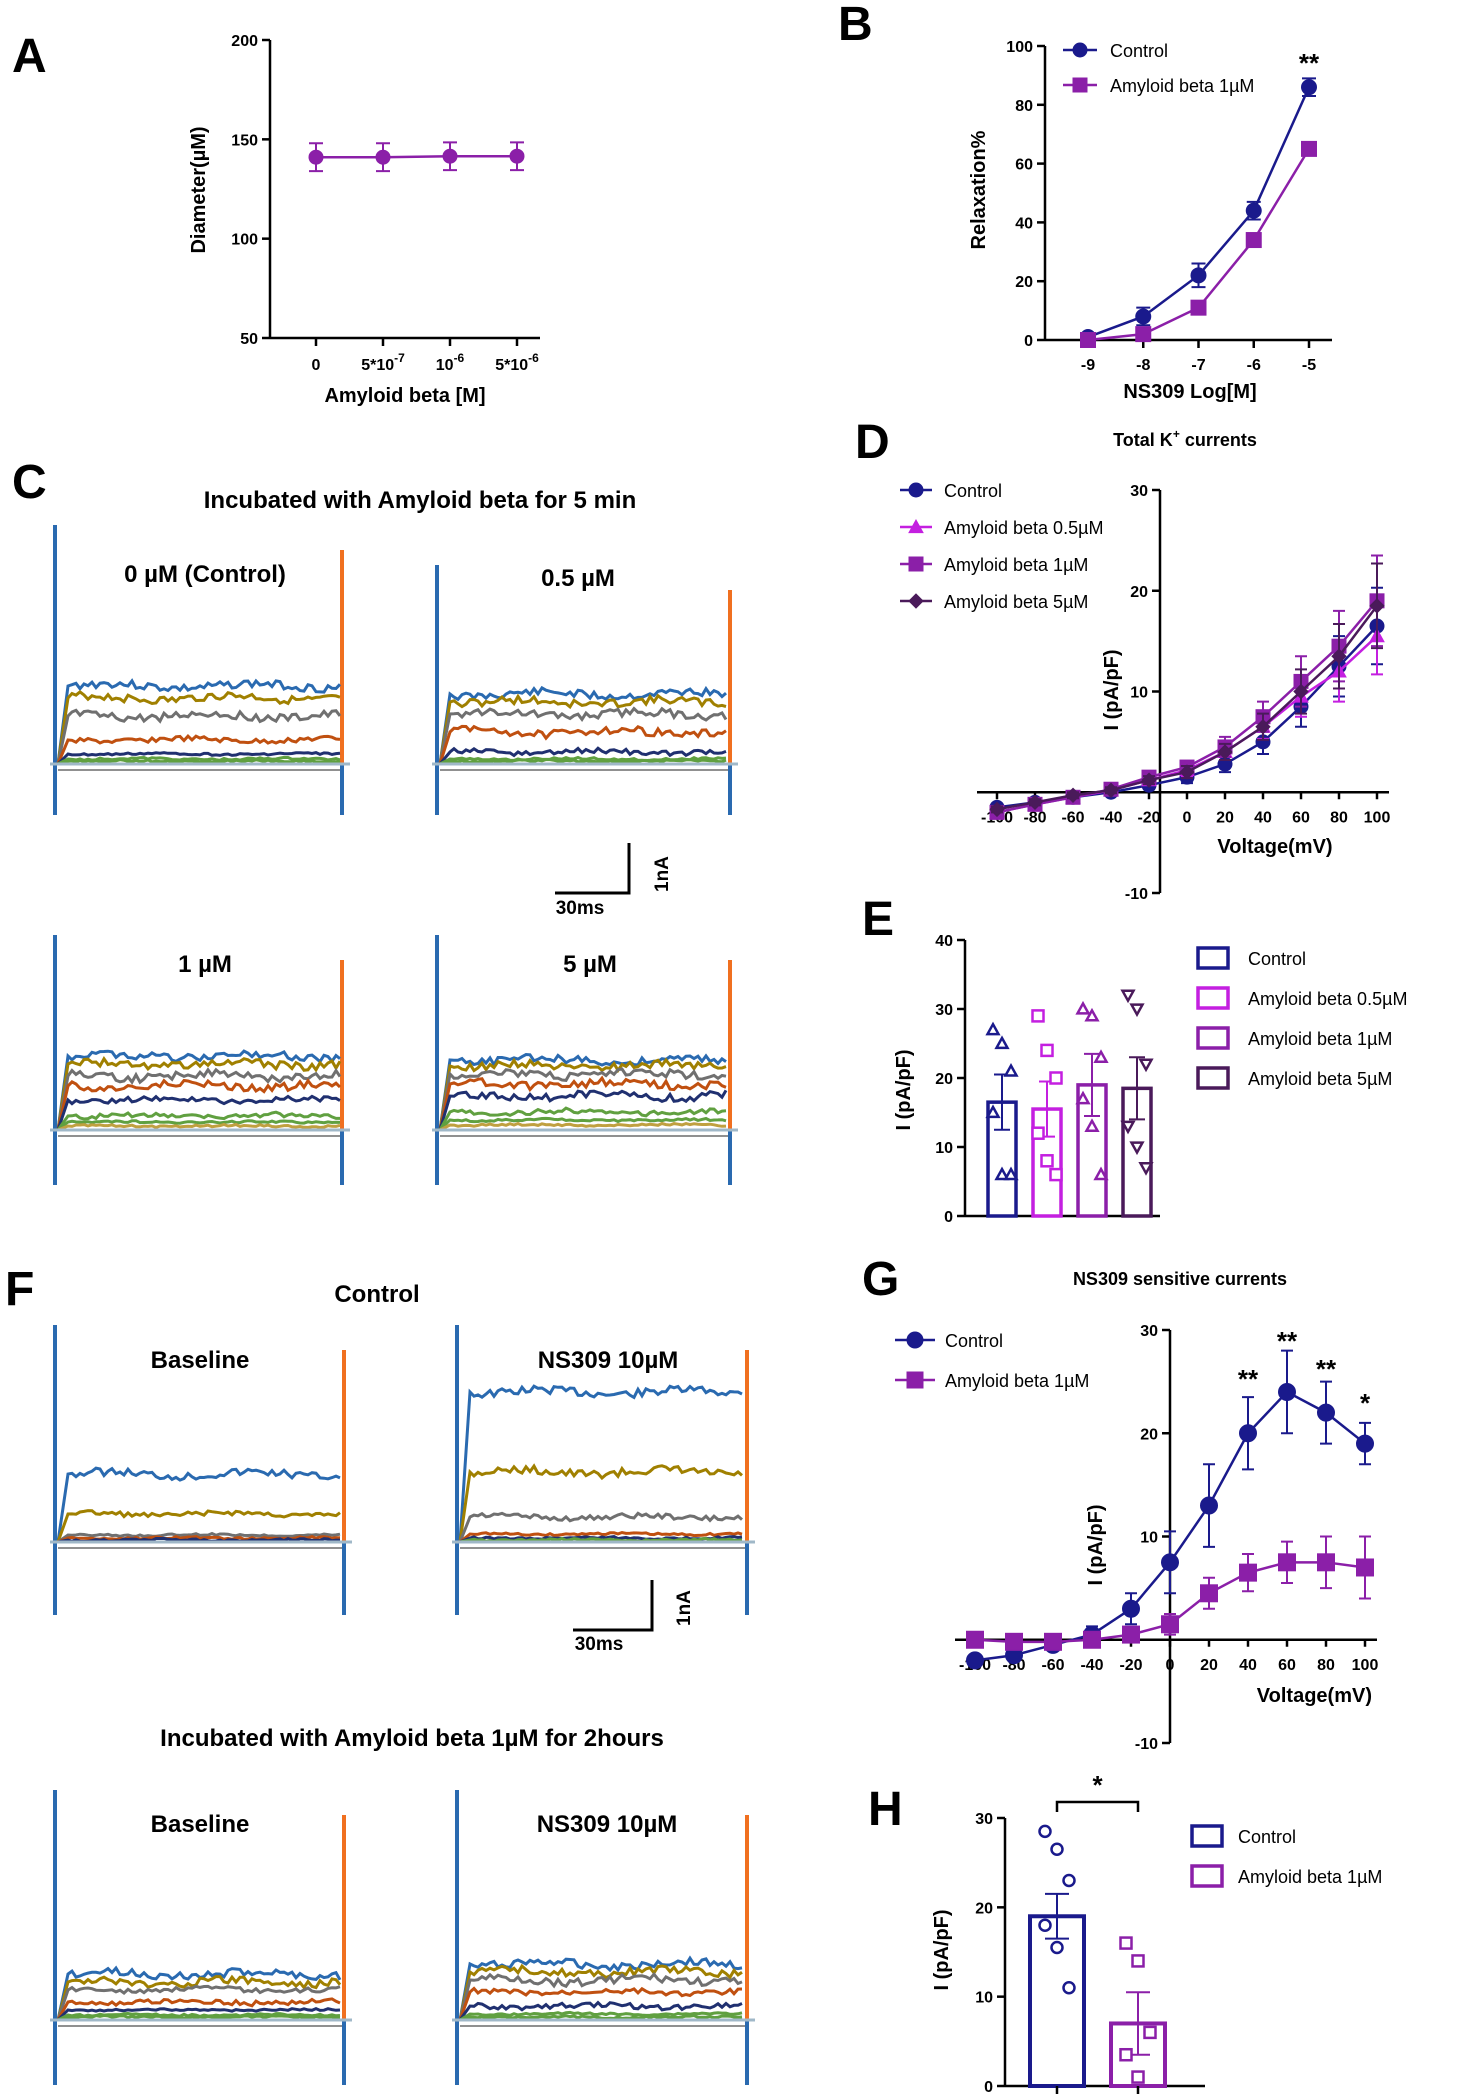 The image size is (1464, 2100). I want to click on scale-bar-c: 30ms 1nA, so click(614, 881).